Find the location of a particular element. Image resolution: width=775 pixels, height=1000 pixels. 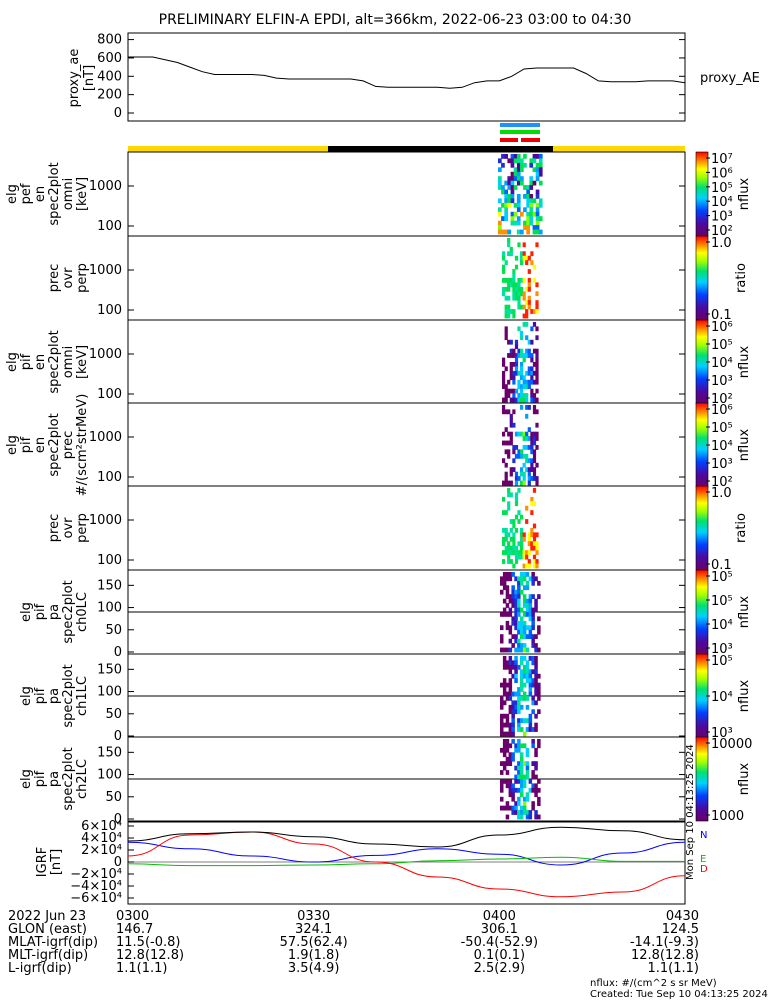

colorbar is located at coordinates (702, 278).